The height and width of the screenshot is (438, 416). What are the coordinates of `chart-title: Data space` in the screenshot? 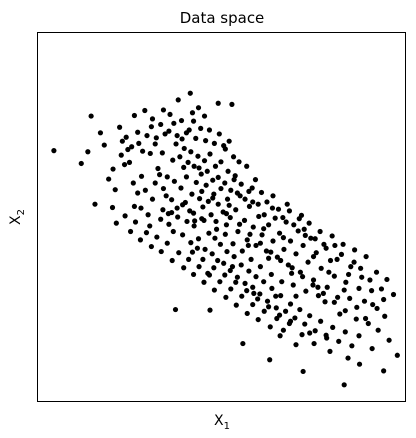 It's located at (222, 18).